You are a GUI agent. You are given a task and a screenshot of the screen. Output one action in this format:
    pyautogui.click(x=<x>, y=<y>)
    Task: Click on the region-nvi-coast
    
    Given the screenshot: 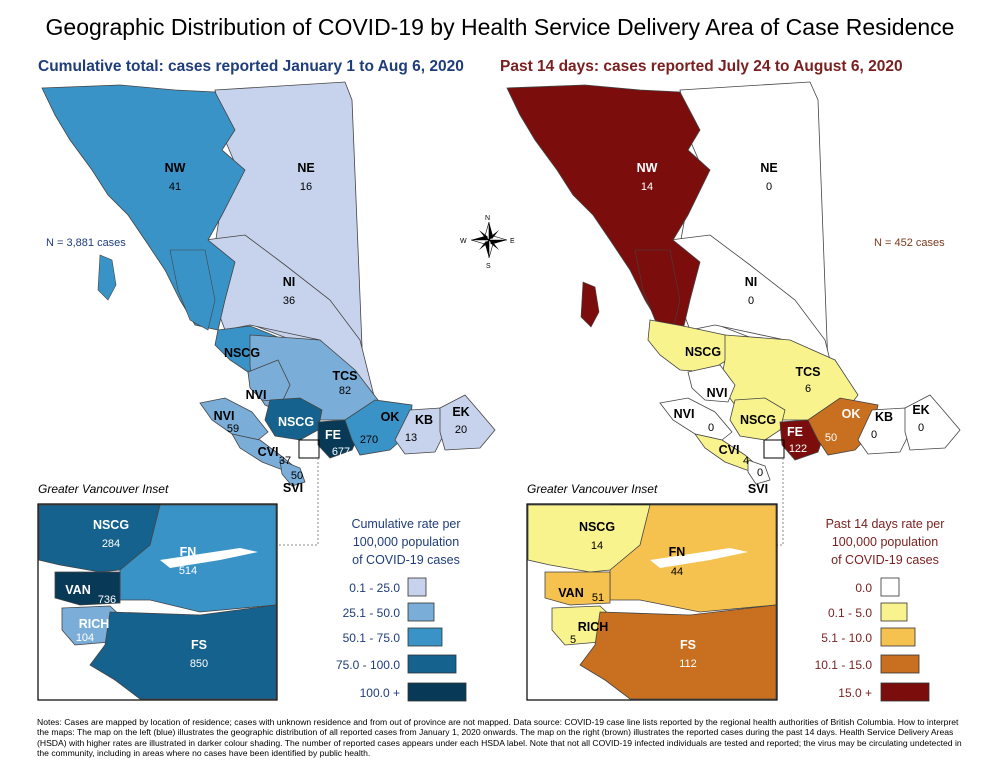 What is the action you would take?
    pyautogui.click(x=711, y=383)
    